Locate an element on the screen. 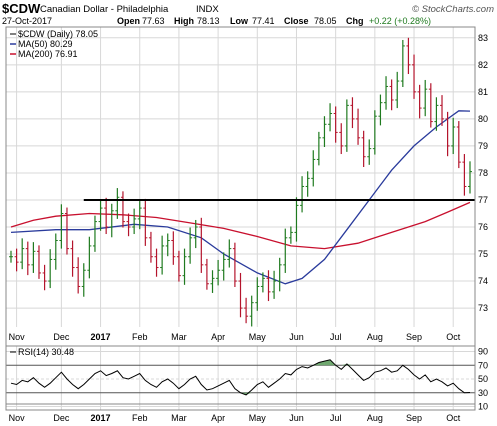 This screenshot has height=426, width=497. x-tick-label: Jun is located at coordinates (296, 337).